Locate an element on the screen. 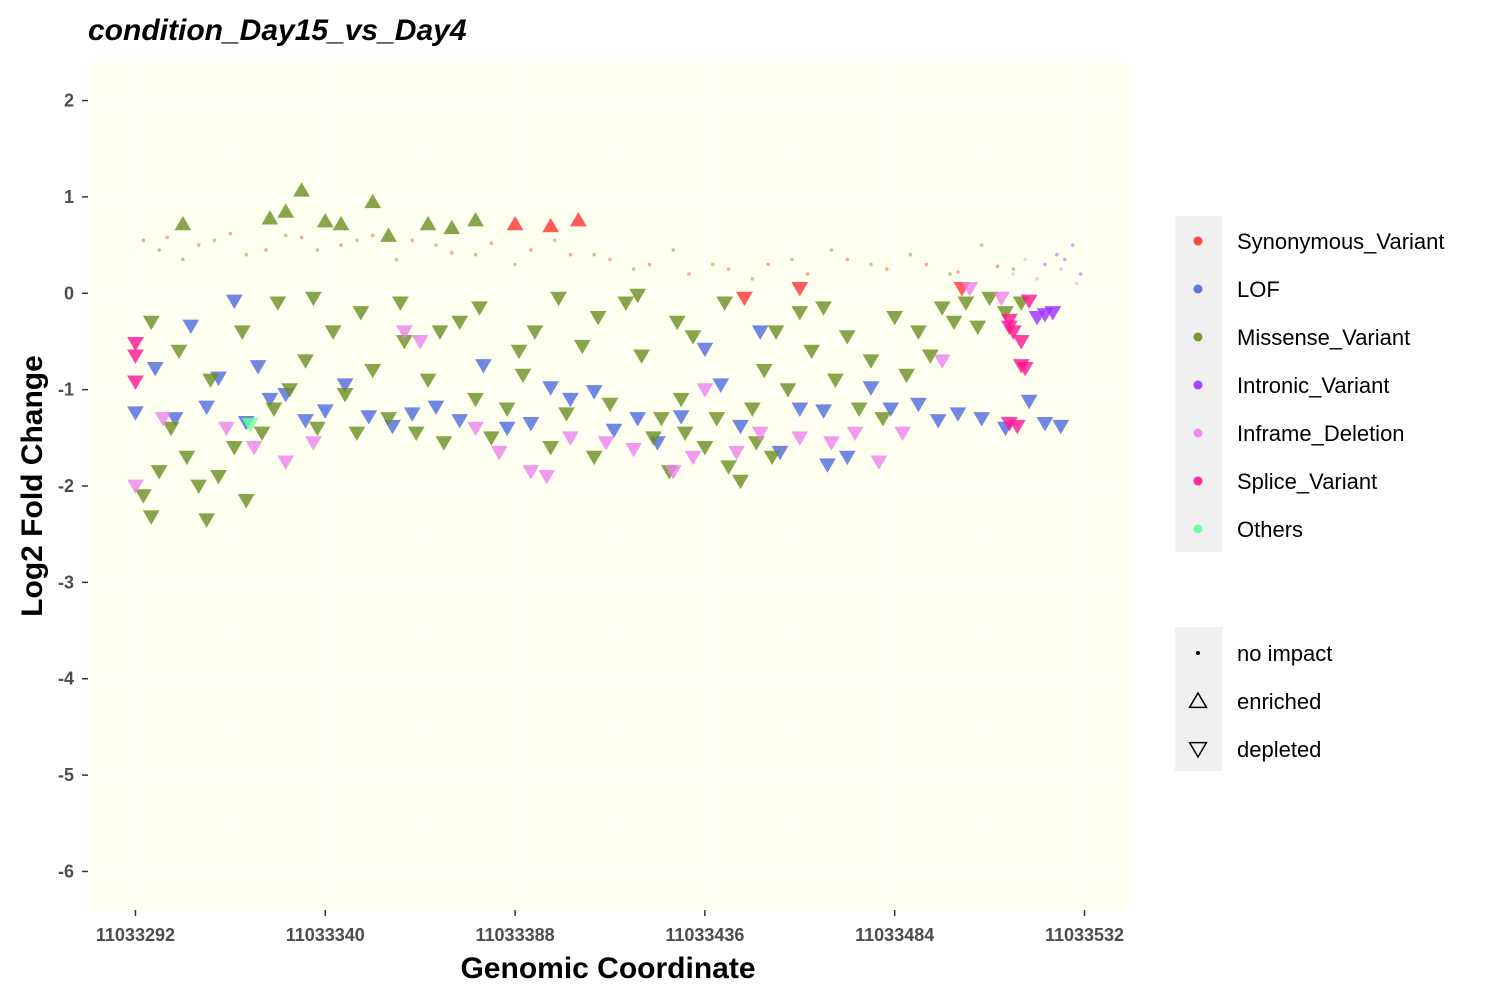 The width and height of the screenshot is (1500, 1000). legend-color-key is located at coordinates (1198, 241).